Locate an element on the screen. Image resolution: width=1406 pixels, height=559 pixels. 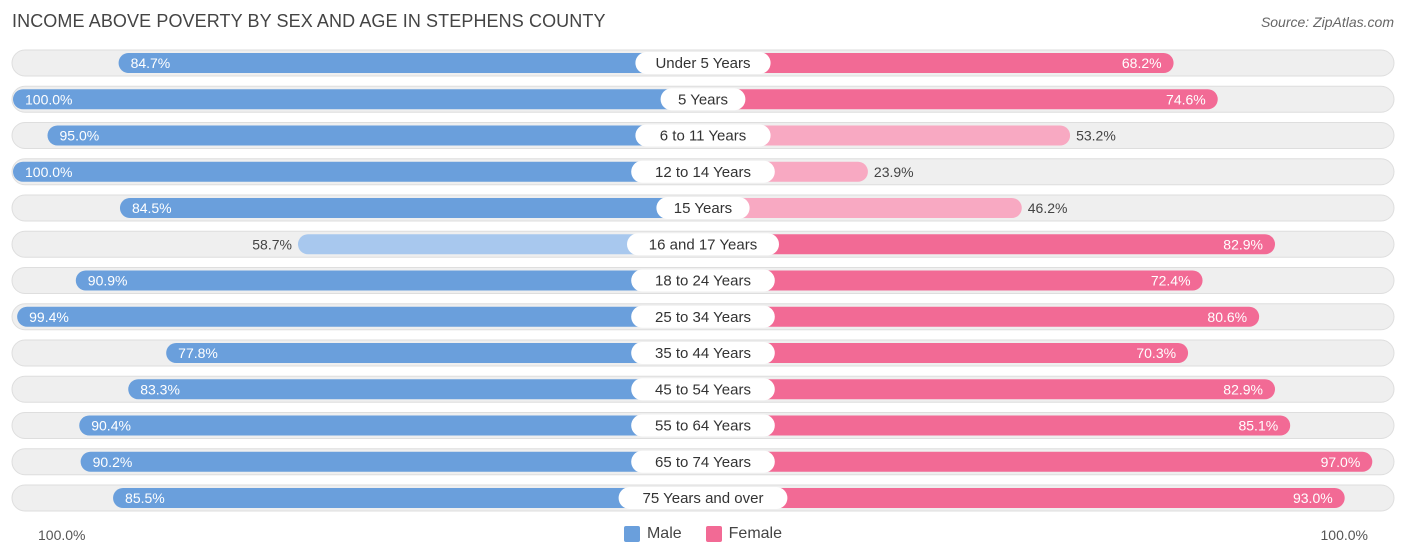
female-value-label: 97.0% is located at coordinates (1341, 462).